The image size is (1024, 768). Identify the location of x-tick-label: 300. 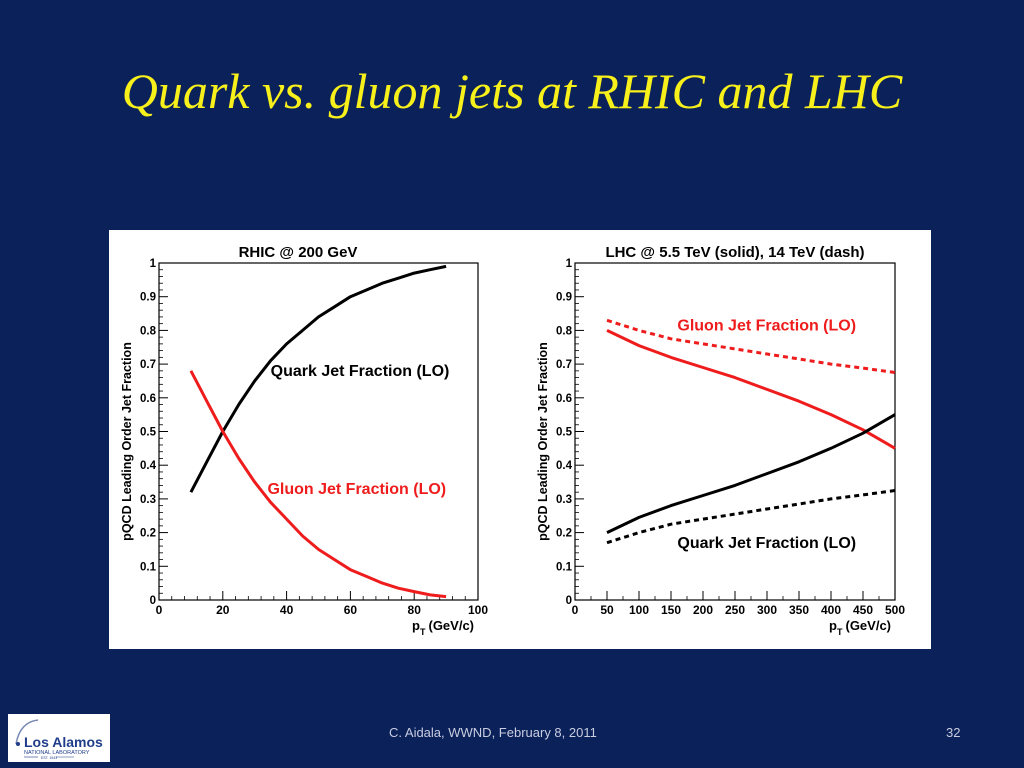
(767, 610).